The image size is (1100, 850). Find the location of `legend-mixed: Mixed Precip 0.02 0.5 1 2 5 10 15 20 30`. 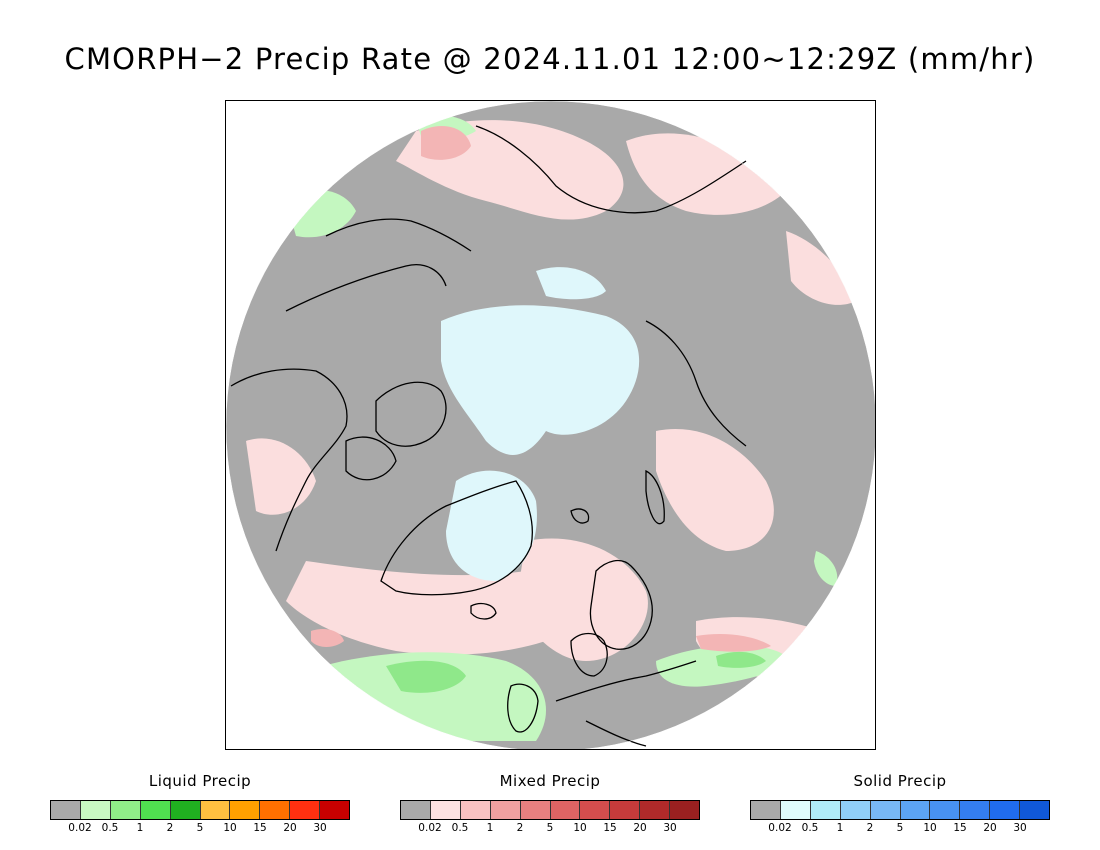

legend-mixed: Mixed Precip 0.02 0.5 1 2 5 10 15 20 30 is located at coordinates (550, 804).